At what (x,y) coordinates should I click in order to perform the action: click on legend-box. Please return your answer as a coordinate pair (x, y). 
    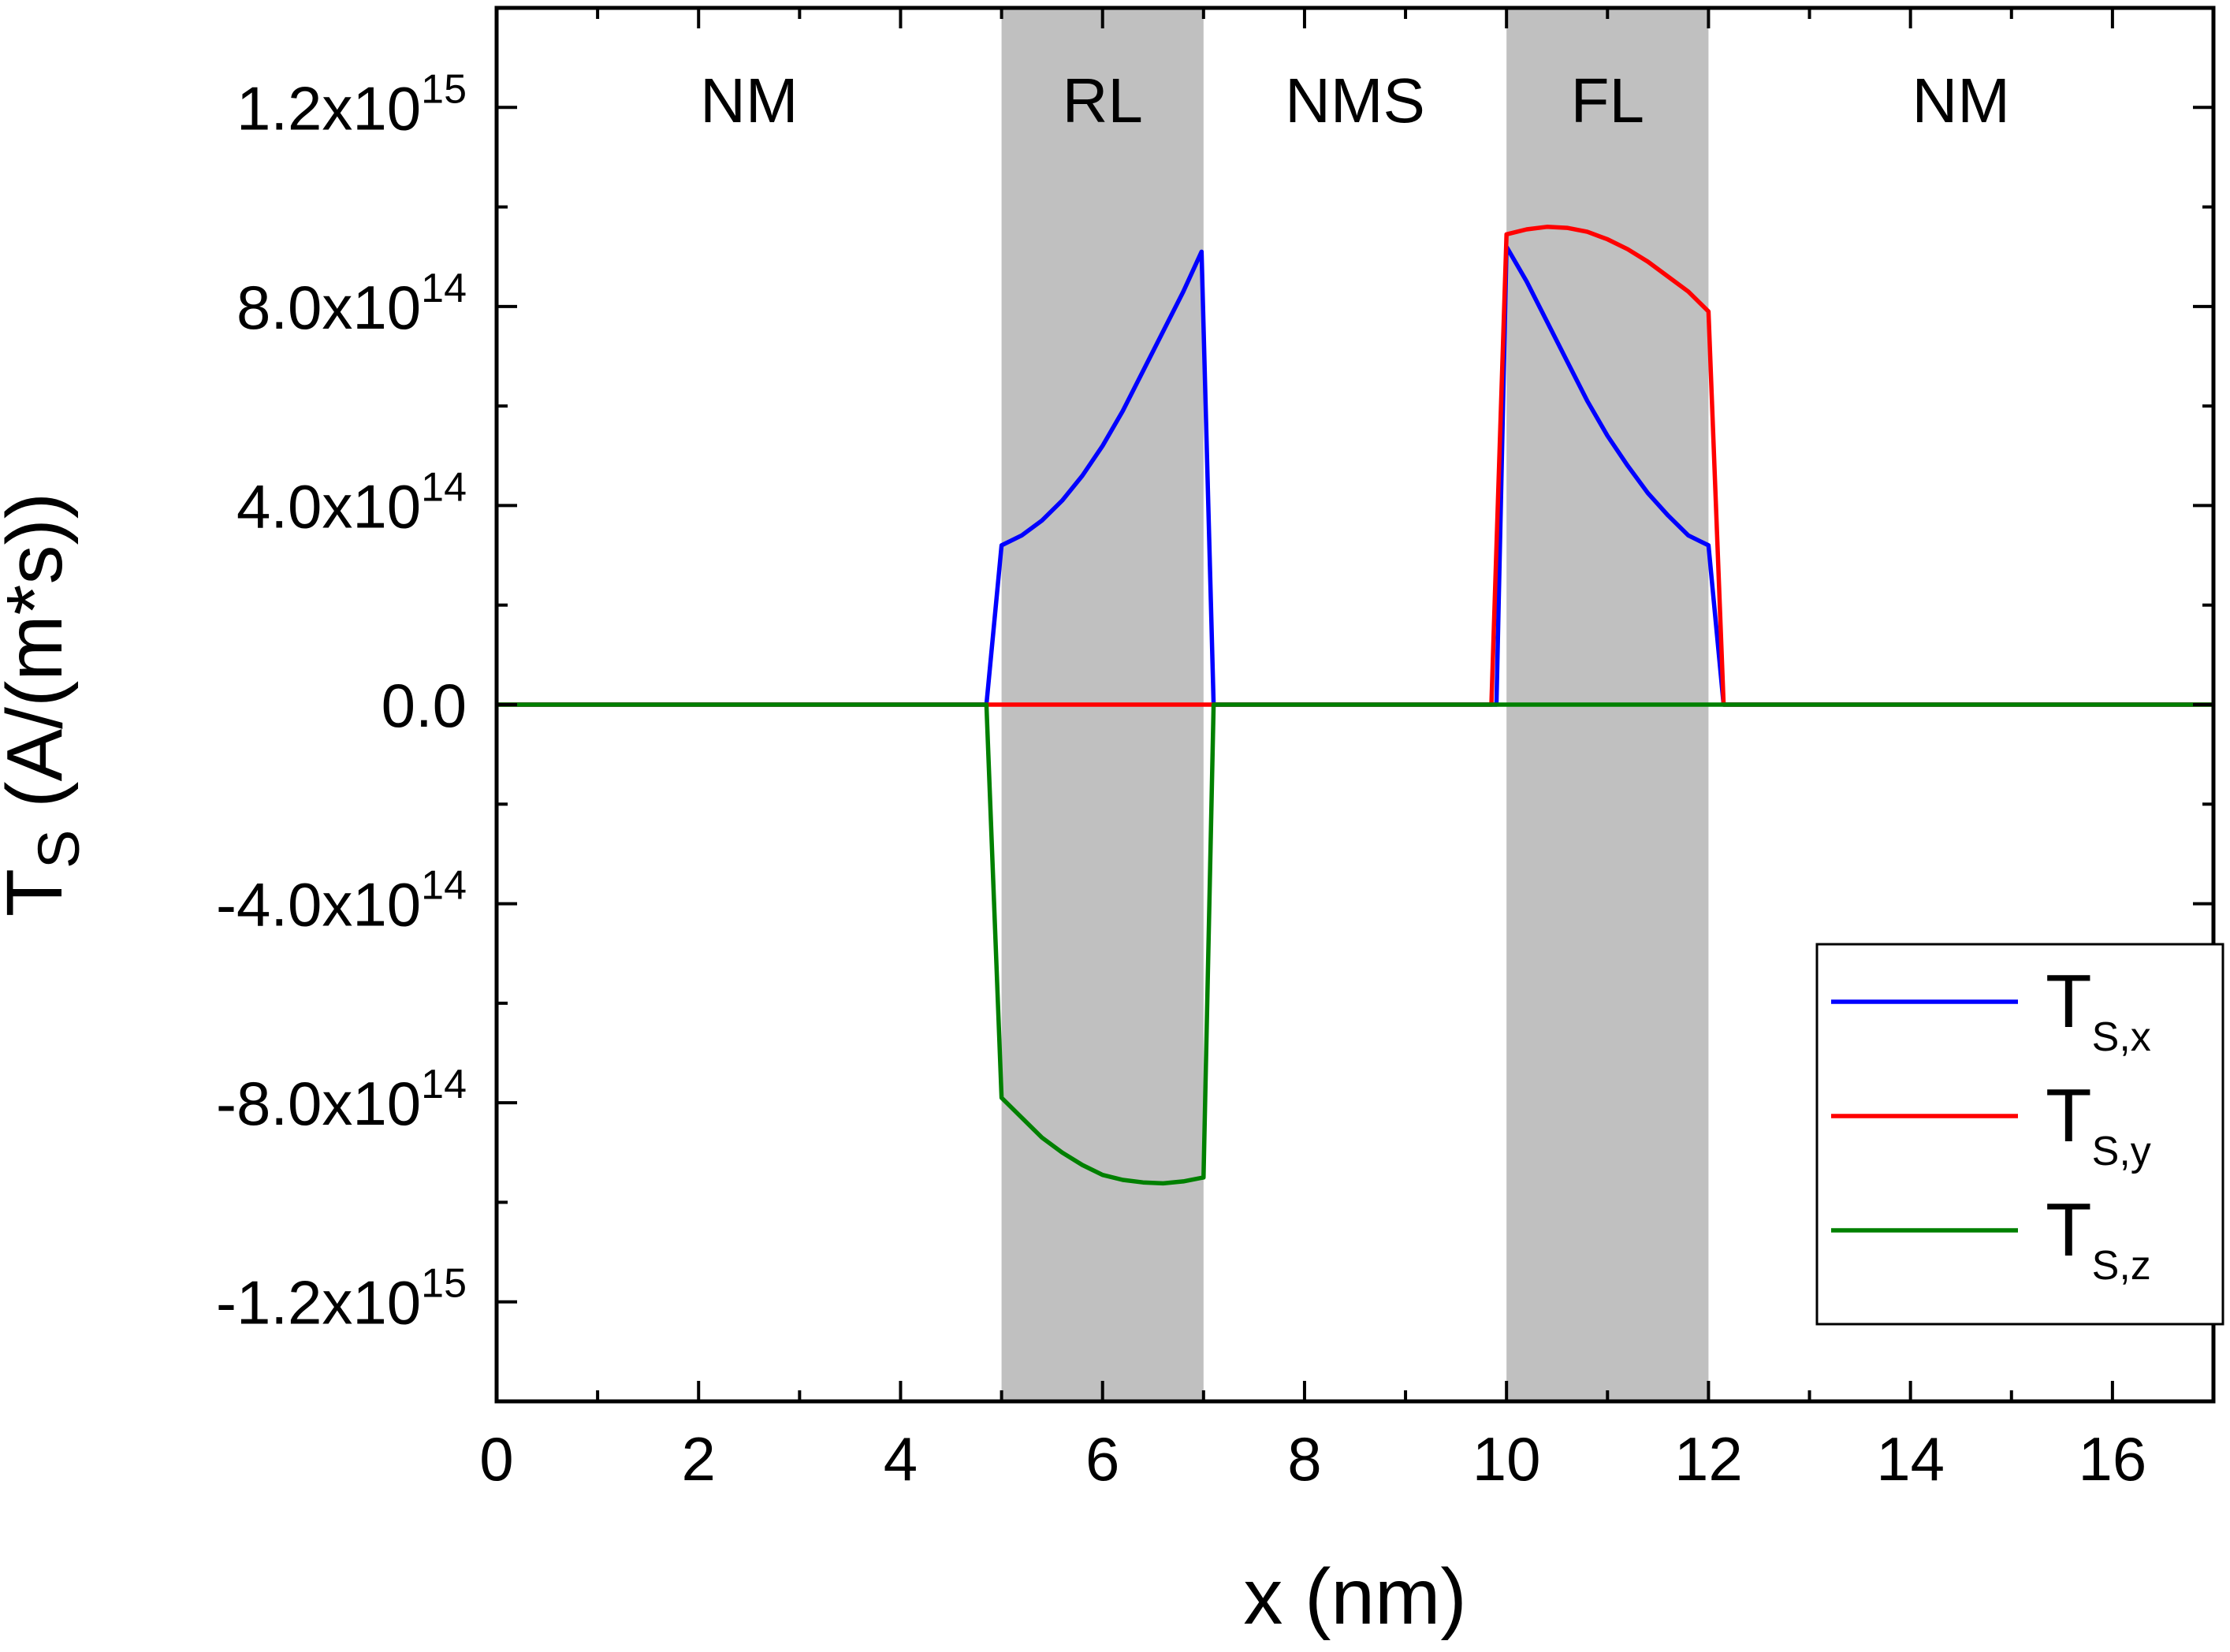
    Looking at the image, I should click on (2019, 1134).